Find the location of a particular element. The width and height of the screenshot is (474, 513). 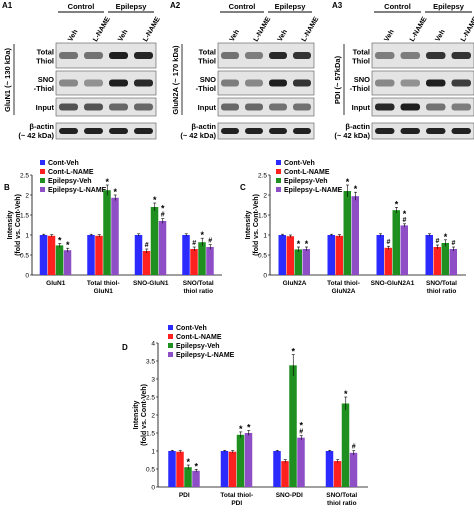

y-tick-label: 1.5 is located at coordinates (150, 434).